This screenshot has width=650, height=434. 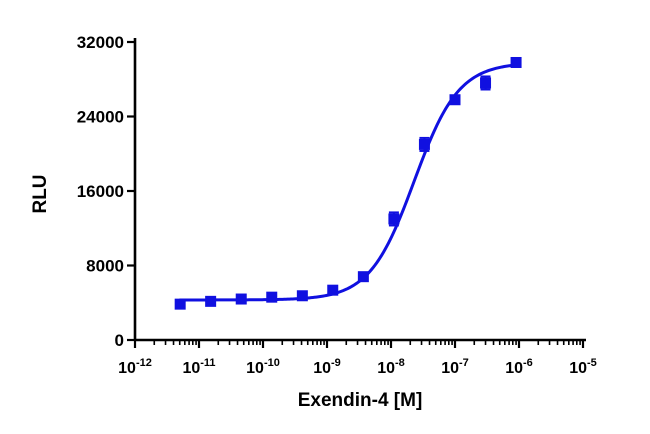 I want to click on x-axis-title: Exendin-4 [M], so click(x=360, y=400).